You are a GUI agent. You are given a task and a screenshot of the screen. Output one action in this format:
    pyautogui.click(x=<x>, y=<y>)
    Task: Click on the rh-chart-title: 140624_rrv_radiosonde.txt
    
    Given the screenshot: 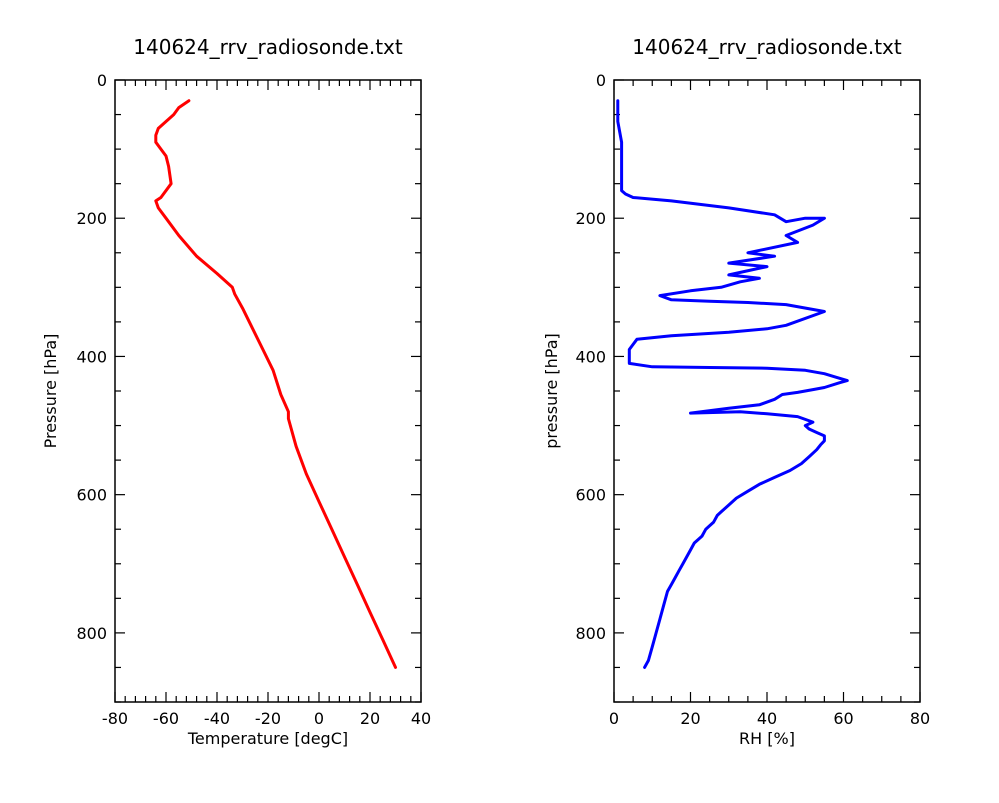 What is the action you would take?
    pyautogui.click(x=767, y=47)
    